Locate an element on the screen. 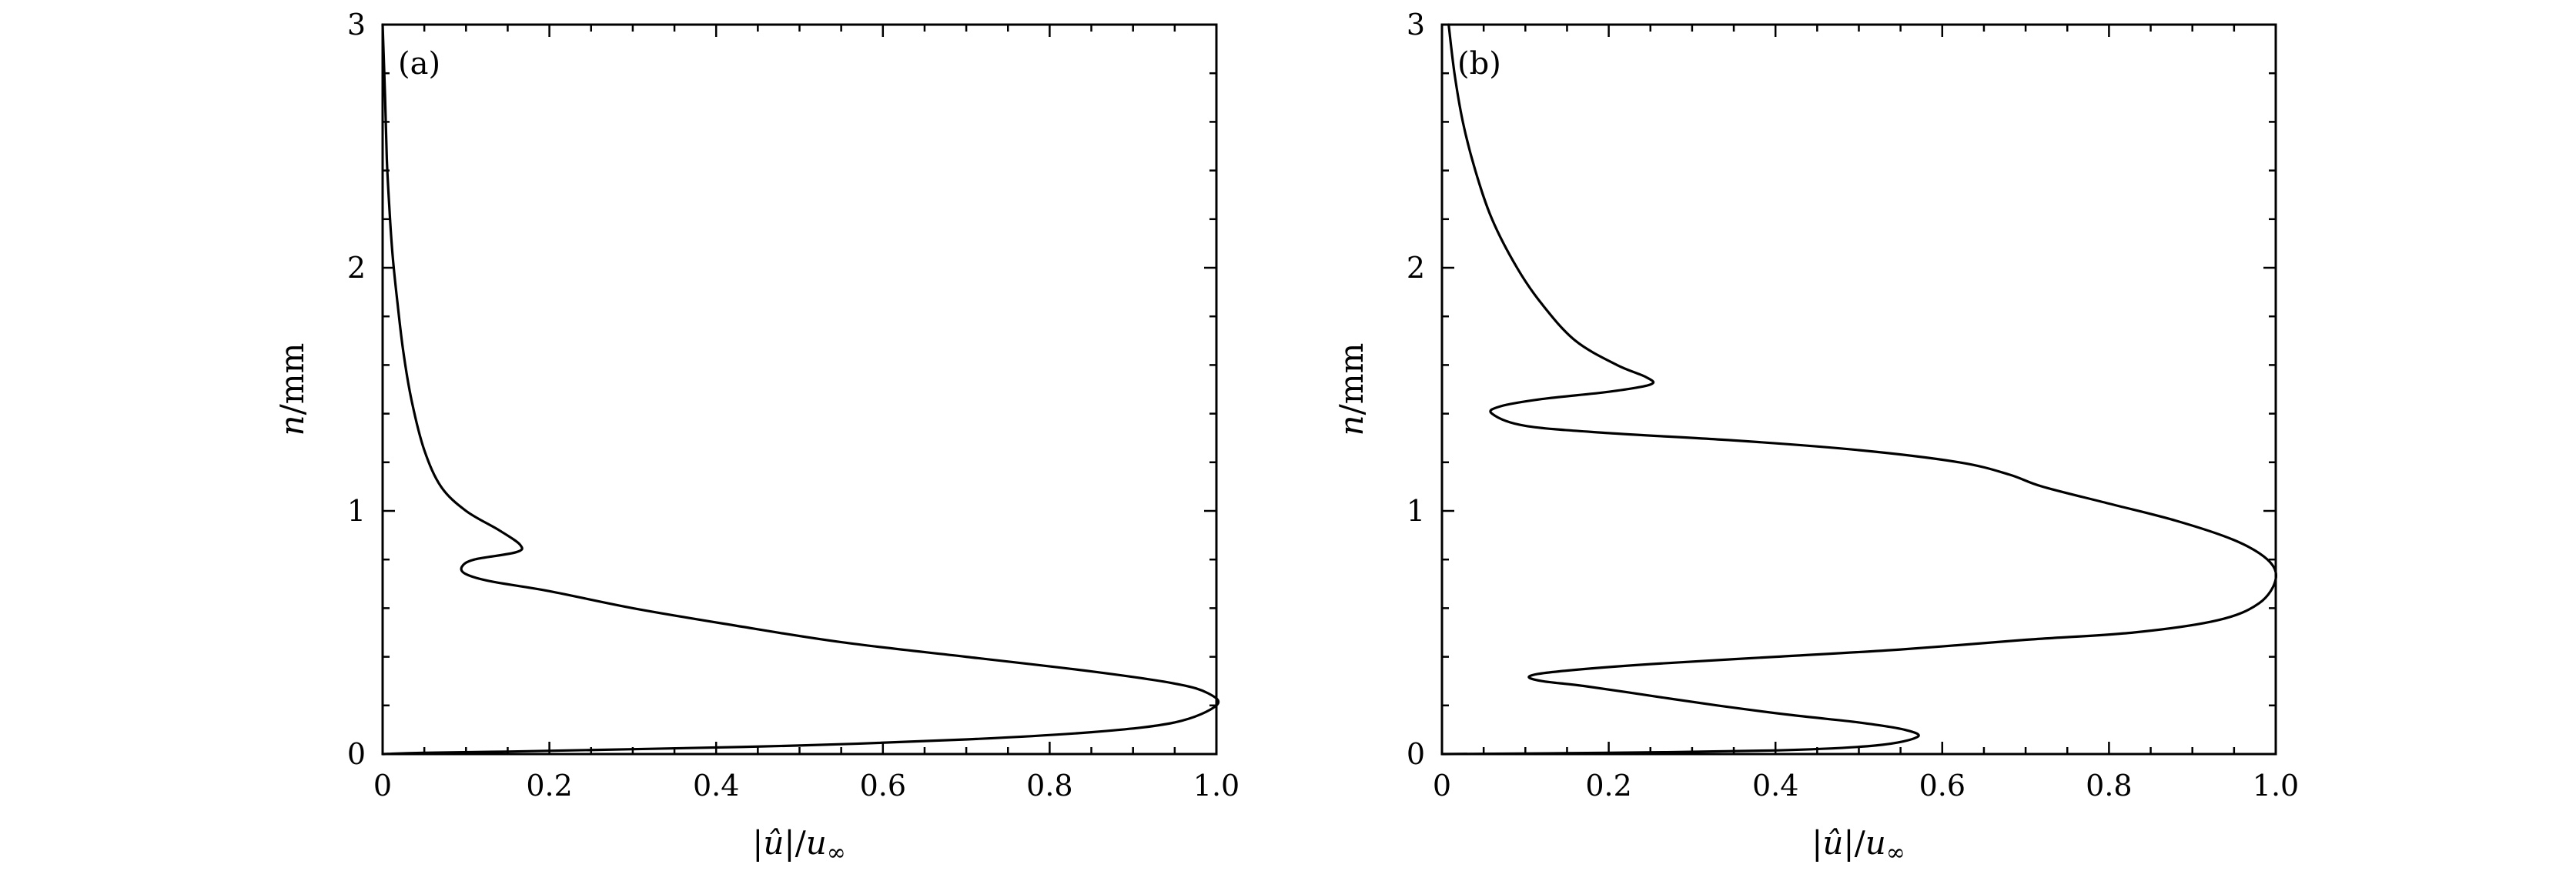 The width and height of the screenshot is (2576, 871). y-axis-label-a: n/mm is located at coordinates (292, 390).